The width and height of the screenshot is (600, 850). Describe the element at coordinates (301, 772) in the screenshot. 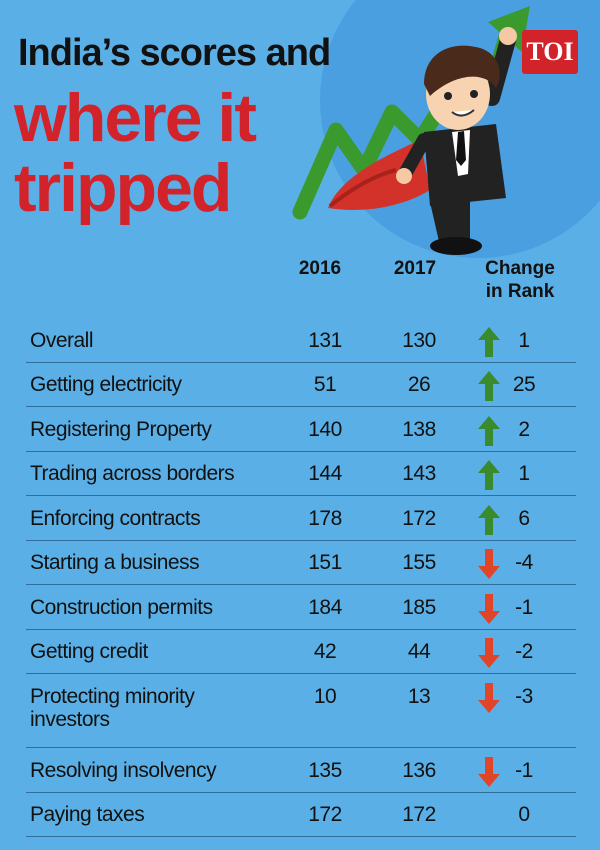

I see `table-row: Resolving insolvency 135 136 -1` at that location.